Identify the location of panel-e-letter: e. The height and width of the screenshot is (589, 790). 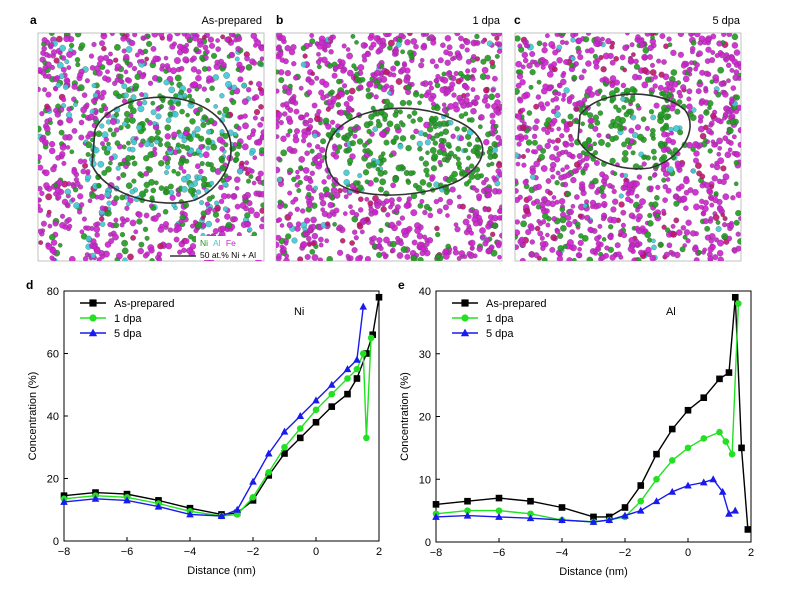
(401, 285).